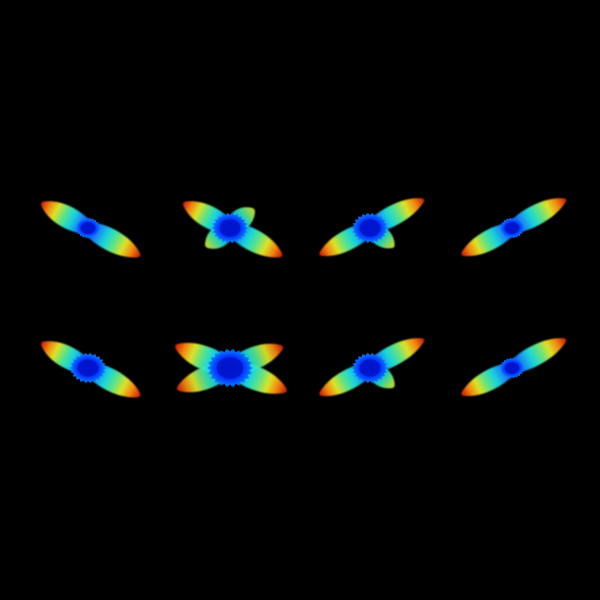  What do you see at coordinates (514, 367) in the screenshot?
I see `glyph-r2-c4` at bounding box center [514, 367].